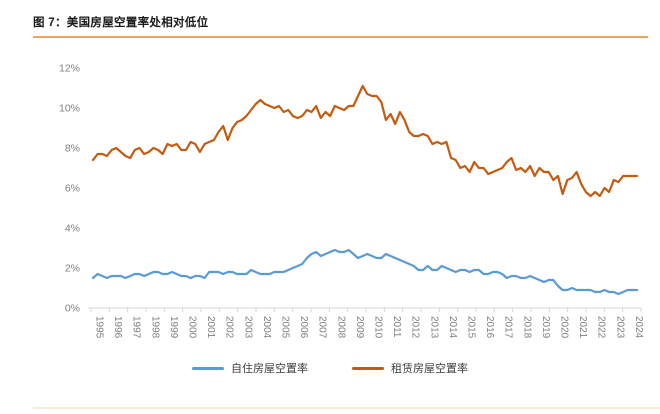 This screenshot has height=414, width=660. Describe the element at coordinates (470, 327) in the screenshot. I see `x-tick-label: 2015` at that location.